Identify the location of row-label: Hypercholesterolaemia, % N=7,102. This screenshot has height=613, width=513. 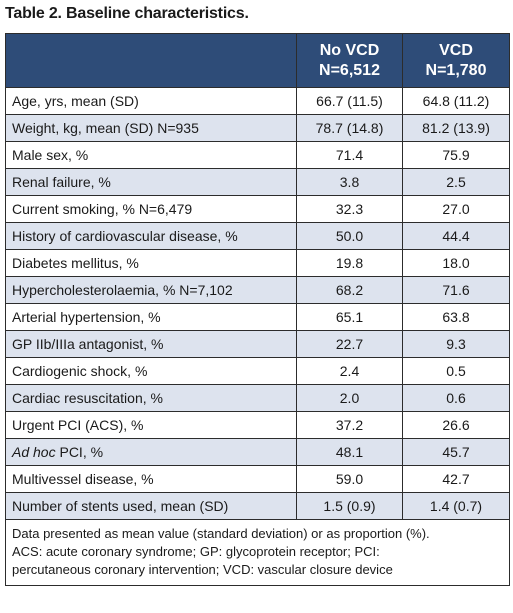
(151, 290).